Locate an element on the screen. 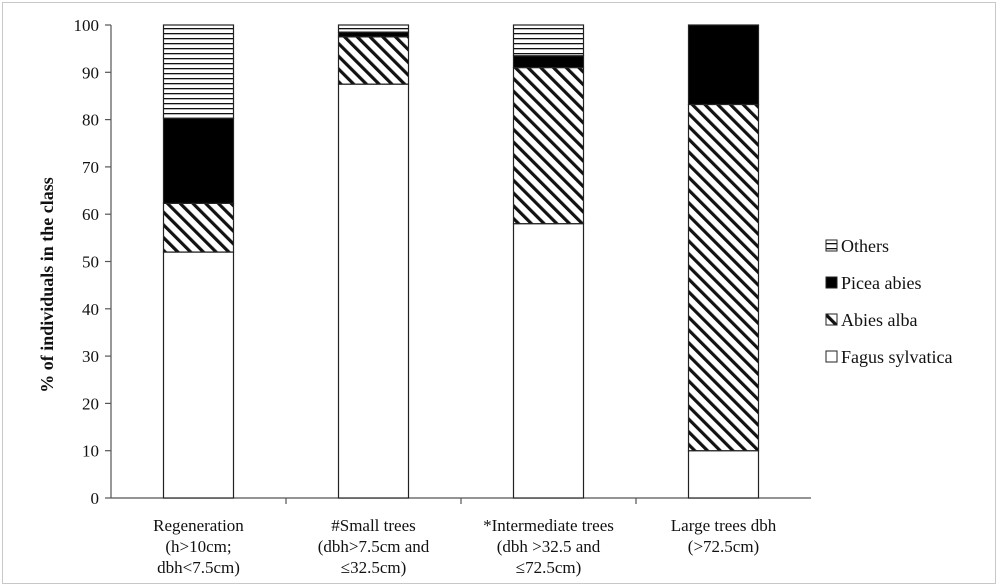 Image resolution: width=1000 pixels, height=588 pixels. y-tick-label: 40 is located at coordinates (90, 309).